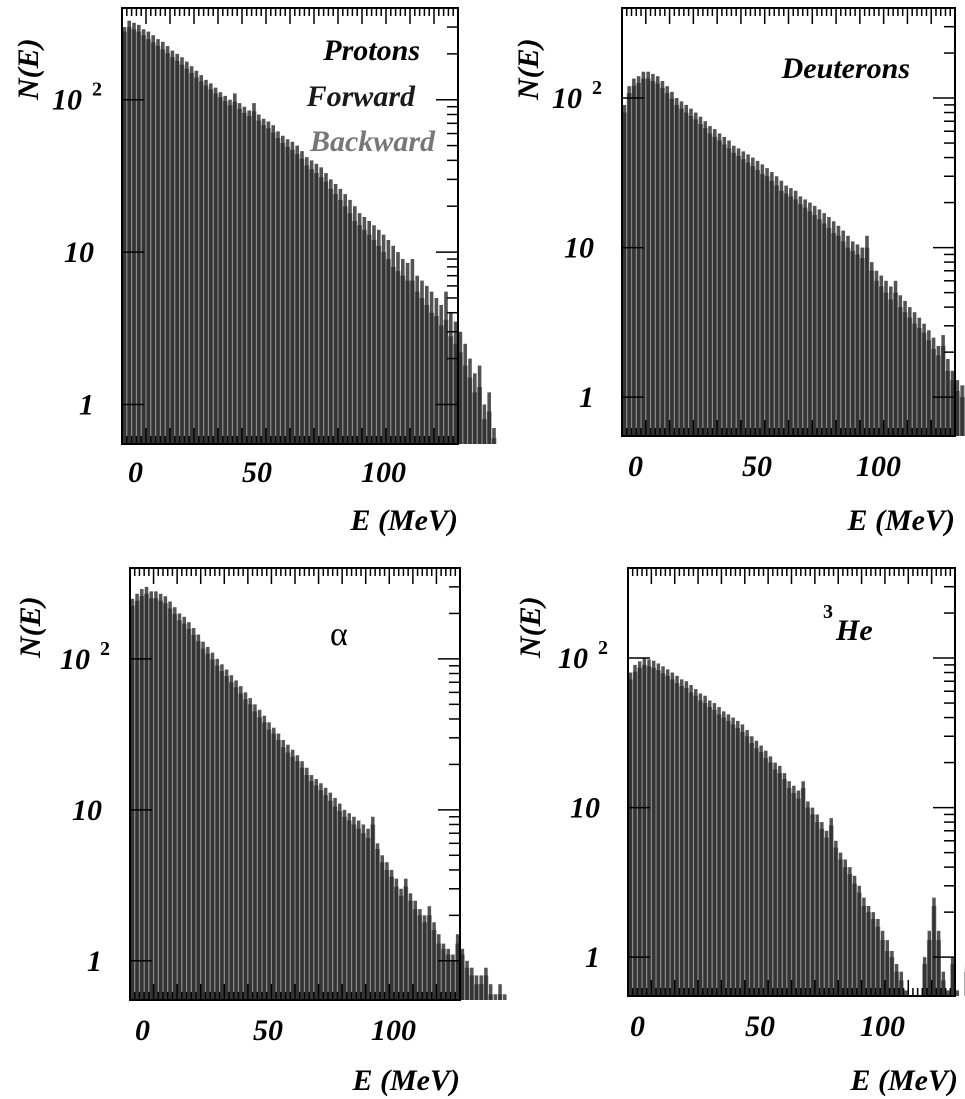  What do you see at coordinates (828, 612) in the screenshot?
I see `panel-helium3-label-mass: 3` at bounding box center [828, 612].